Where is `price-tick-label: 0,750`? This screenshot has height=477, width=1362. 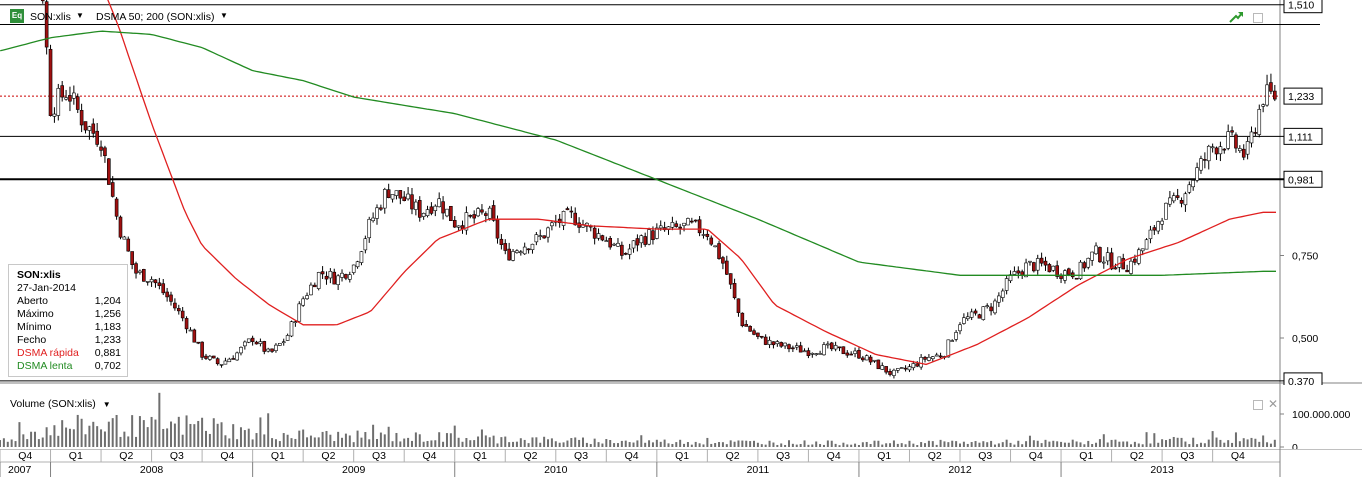 price-tick-label: 0,750 is located at coordinates (1305, 257).